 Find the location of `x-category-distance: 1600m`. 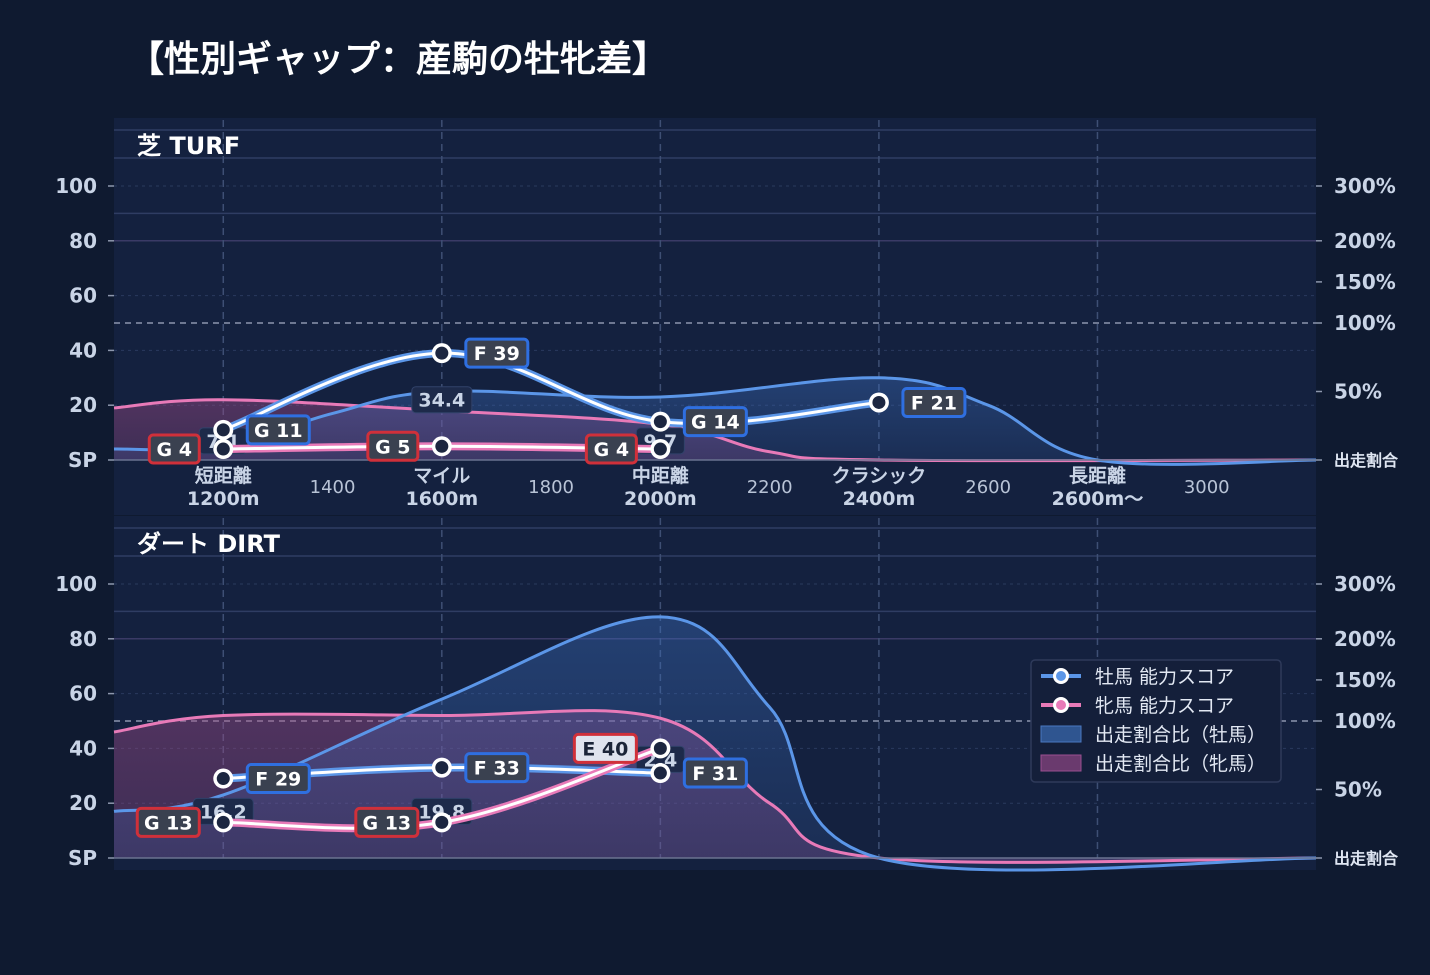

x-category-distance: 1600m is located at coordinates (441, 499).